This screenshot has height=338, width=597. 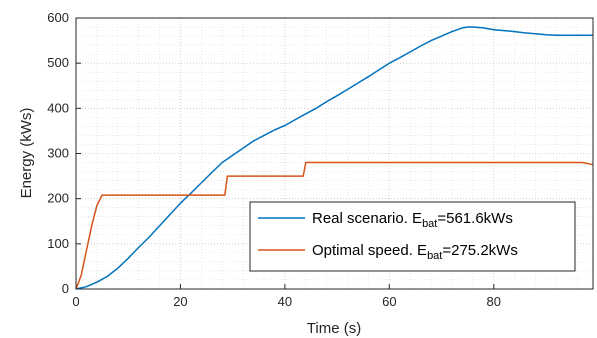 I want to click on y-tick-label: 300, so click(x=58, y=153).